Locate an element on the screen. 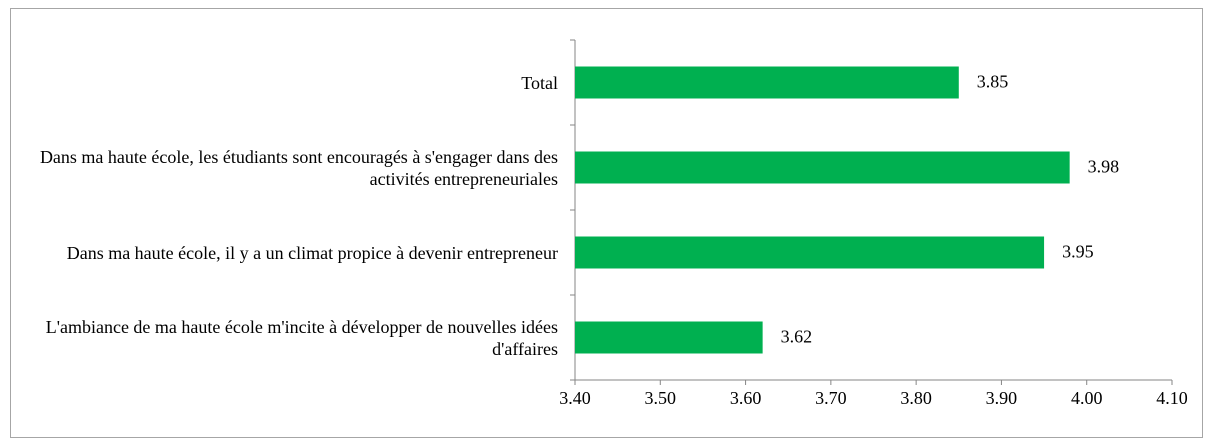 This screenshot has width=1206, height=438. value-label: 3.98 is located at coordinates (1104, 167).